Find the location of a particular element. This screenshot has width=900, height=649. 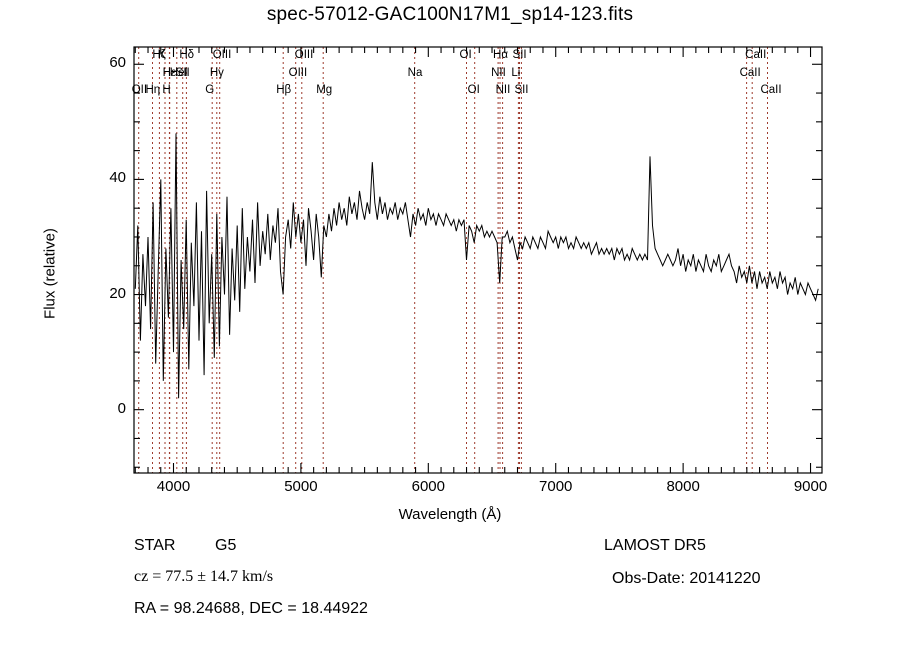

footer-velocity: cz = 77.5 ± 14.7 km/s is located at coordinates (204, 576).